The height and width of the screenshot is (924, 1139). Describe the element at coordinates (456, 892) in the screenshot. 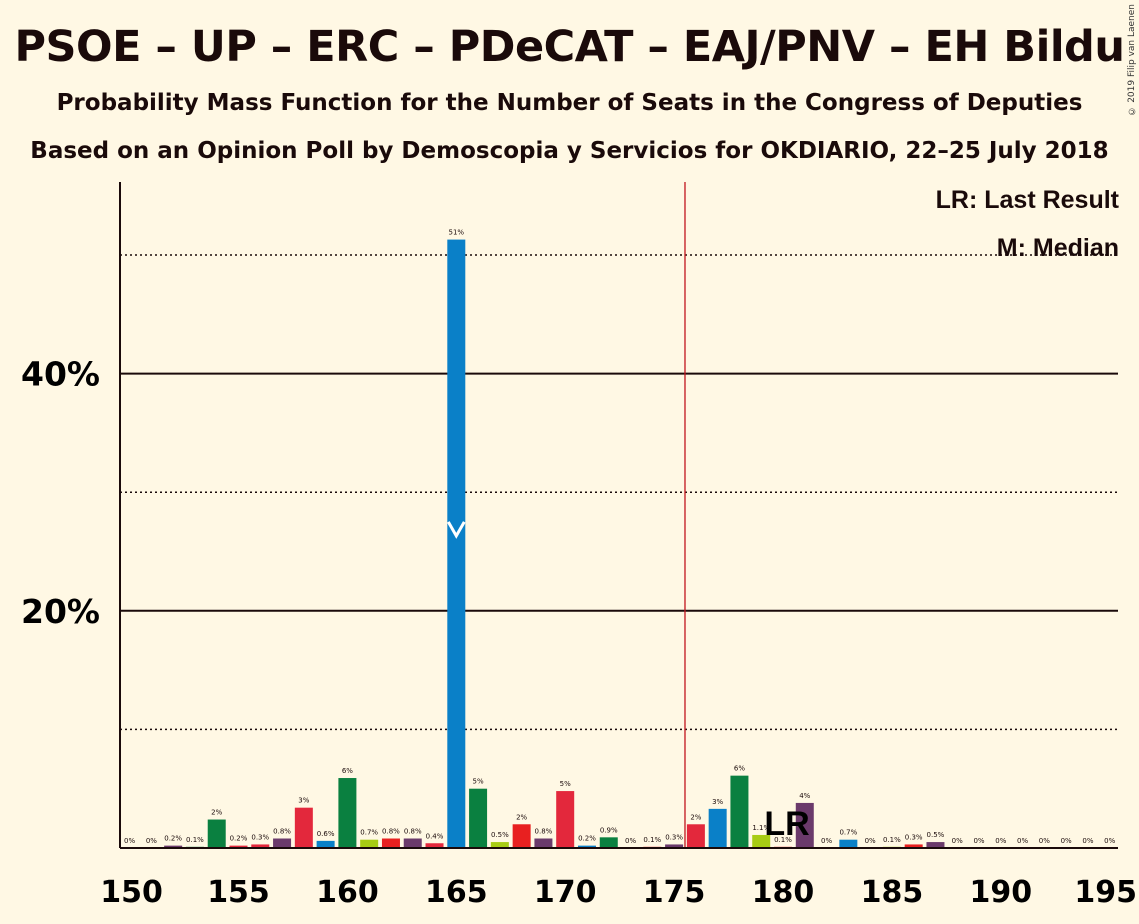

I see `x-tick-label: 165` at that location.